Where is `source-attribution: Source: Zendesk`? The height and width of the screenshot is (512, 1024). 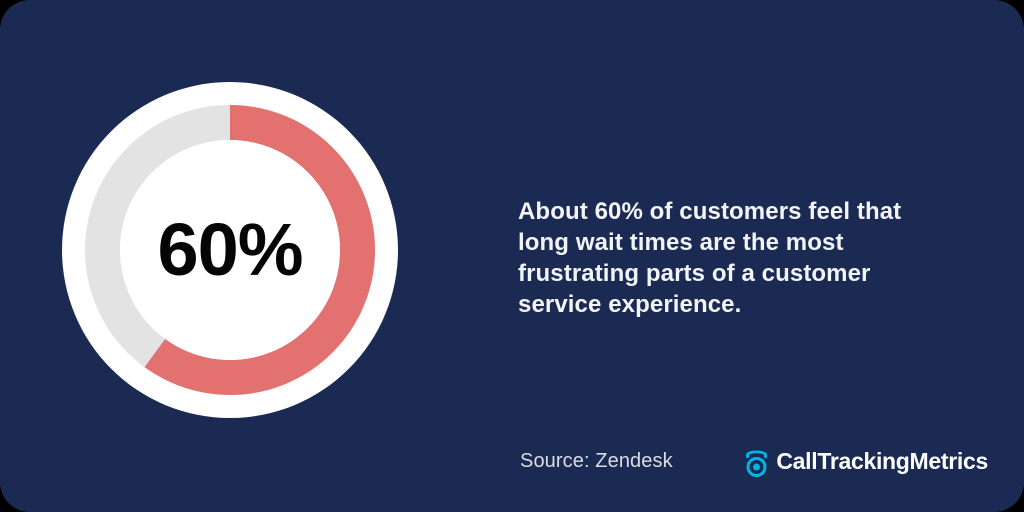 source-attribution: Source: Zendesk is located at coordinates (596, 461).